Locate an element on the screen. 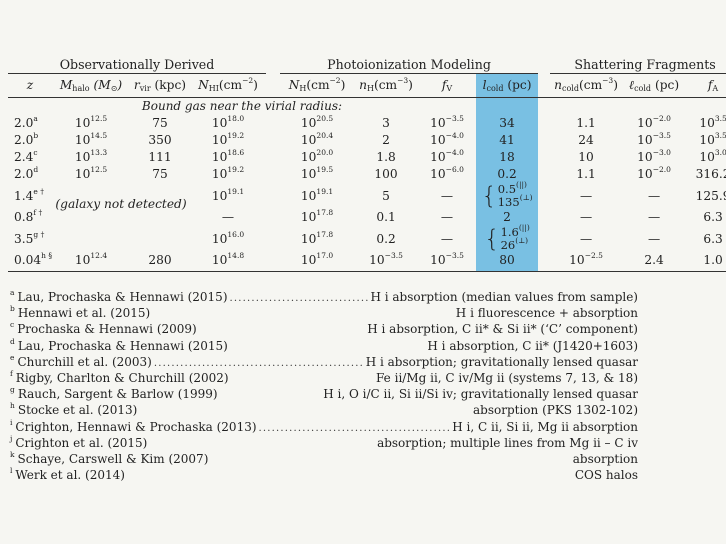 The image size is (726, 544). footnote-reference: l Werk et al. (2014) is located at coordinates (67, 474).